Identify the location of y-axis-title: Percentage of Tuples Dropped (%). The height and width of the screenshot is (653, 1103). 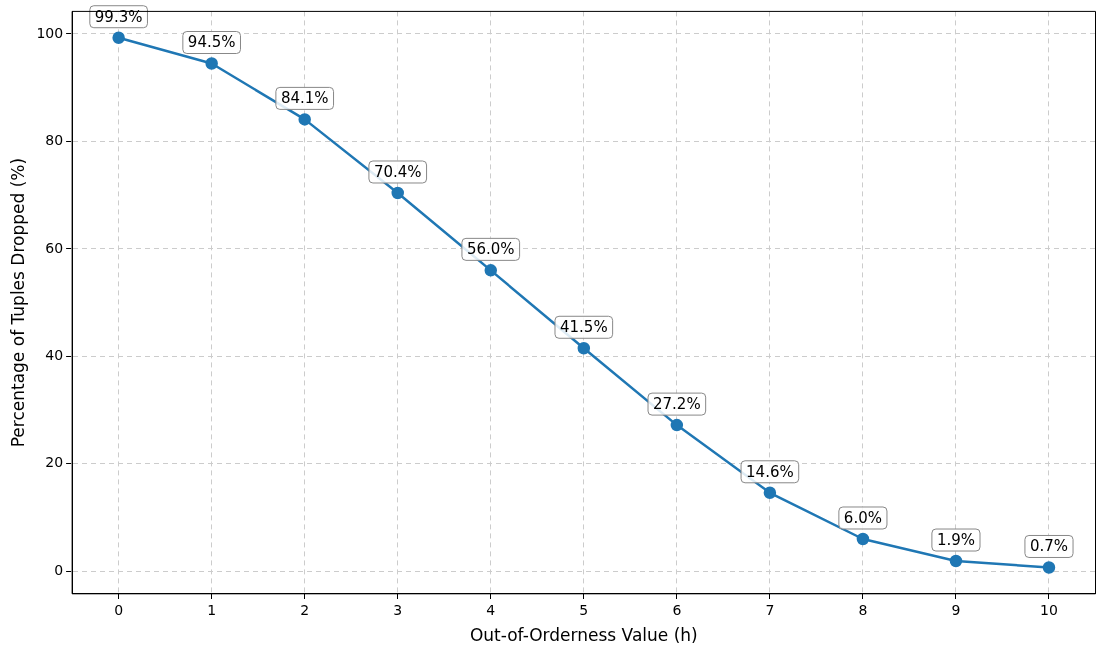
(17, 302).